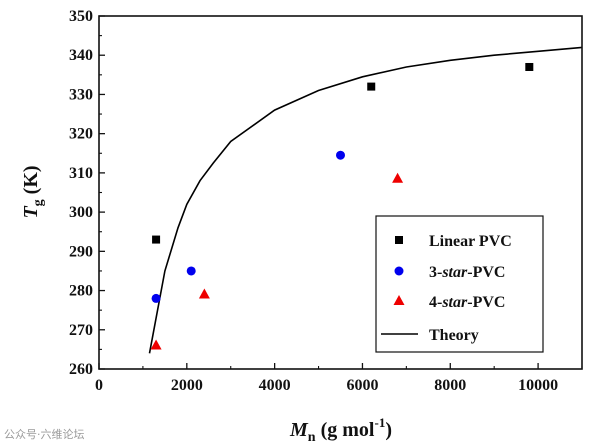 This screenshot has height=448, width=591. I want to click on y-axis-title-unit: (K), so click(31, 182).